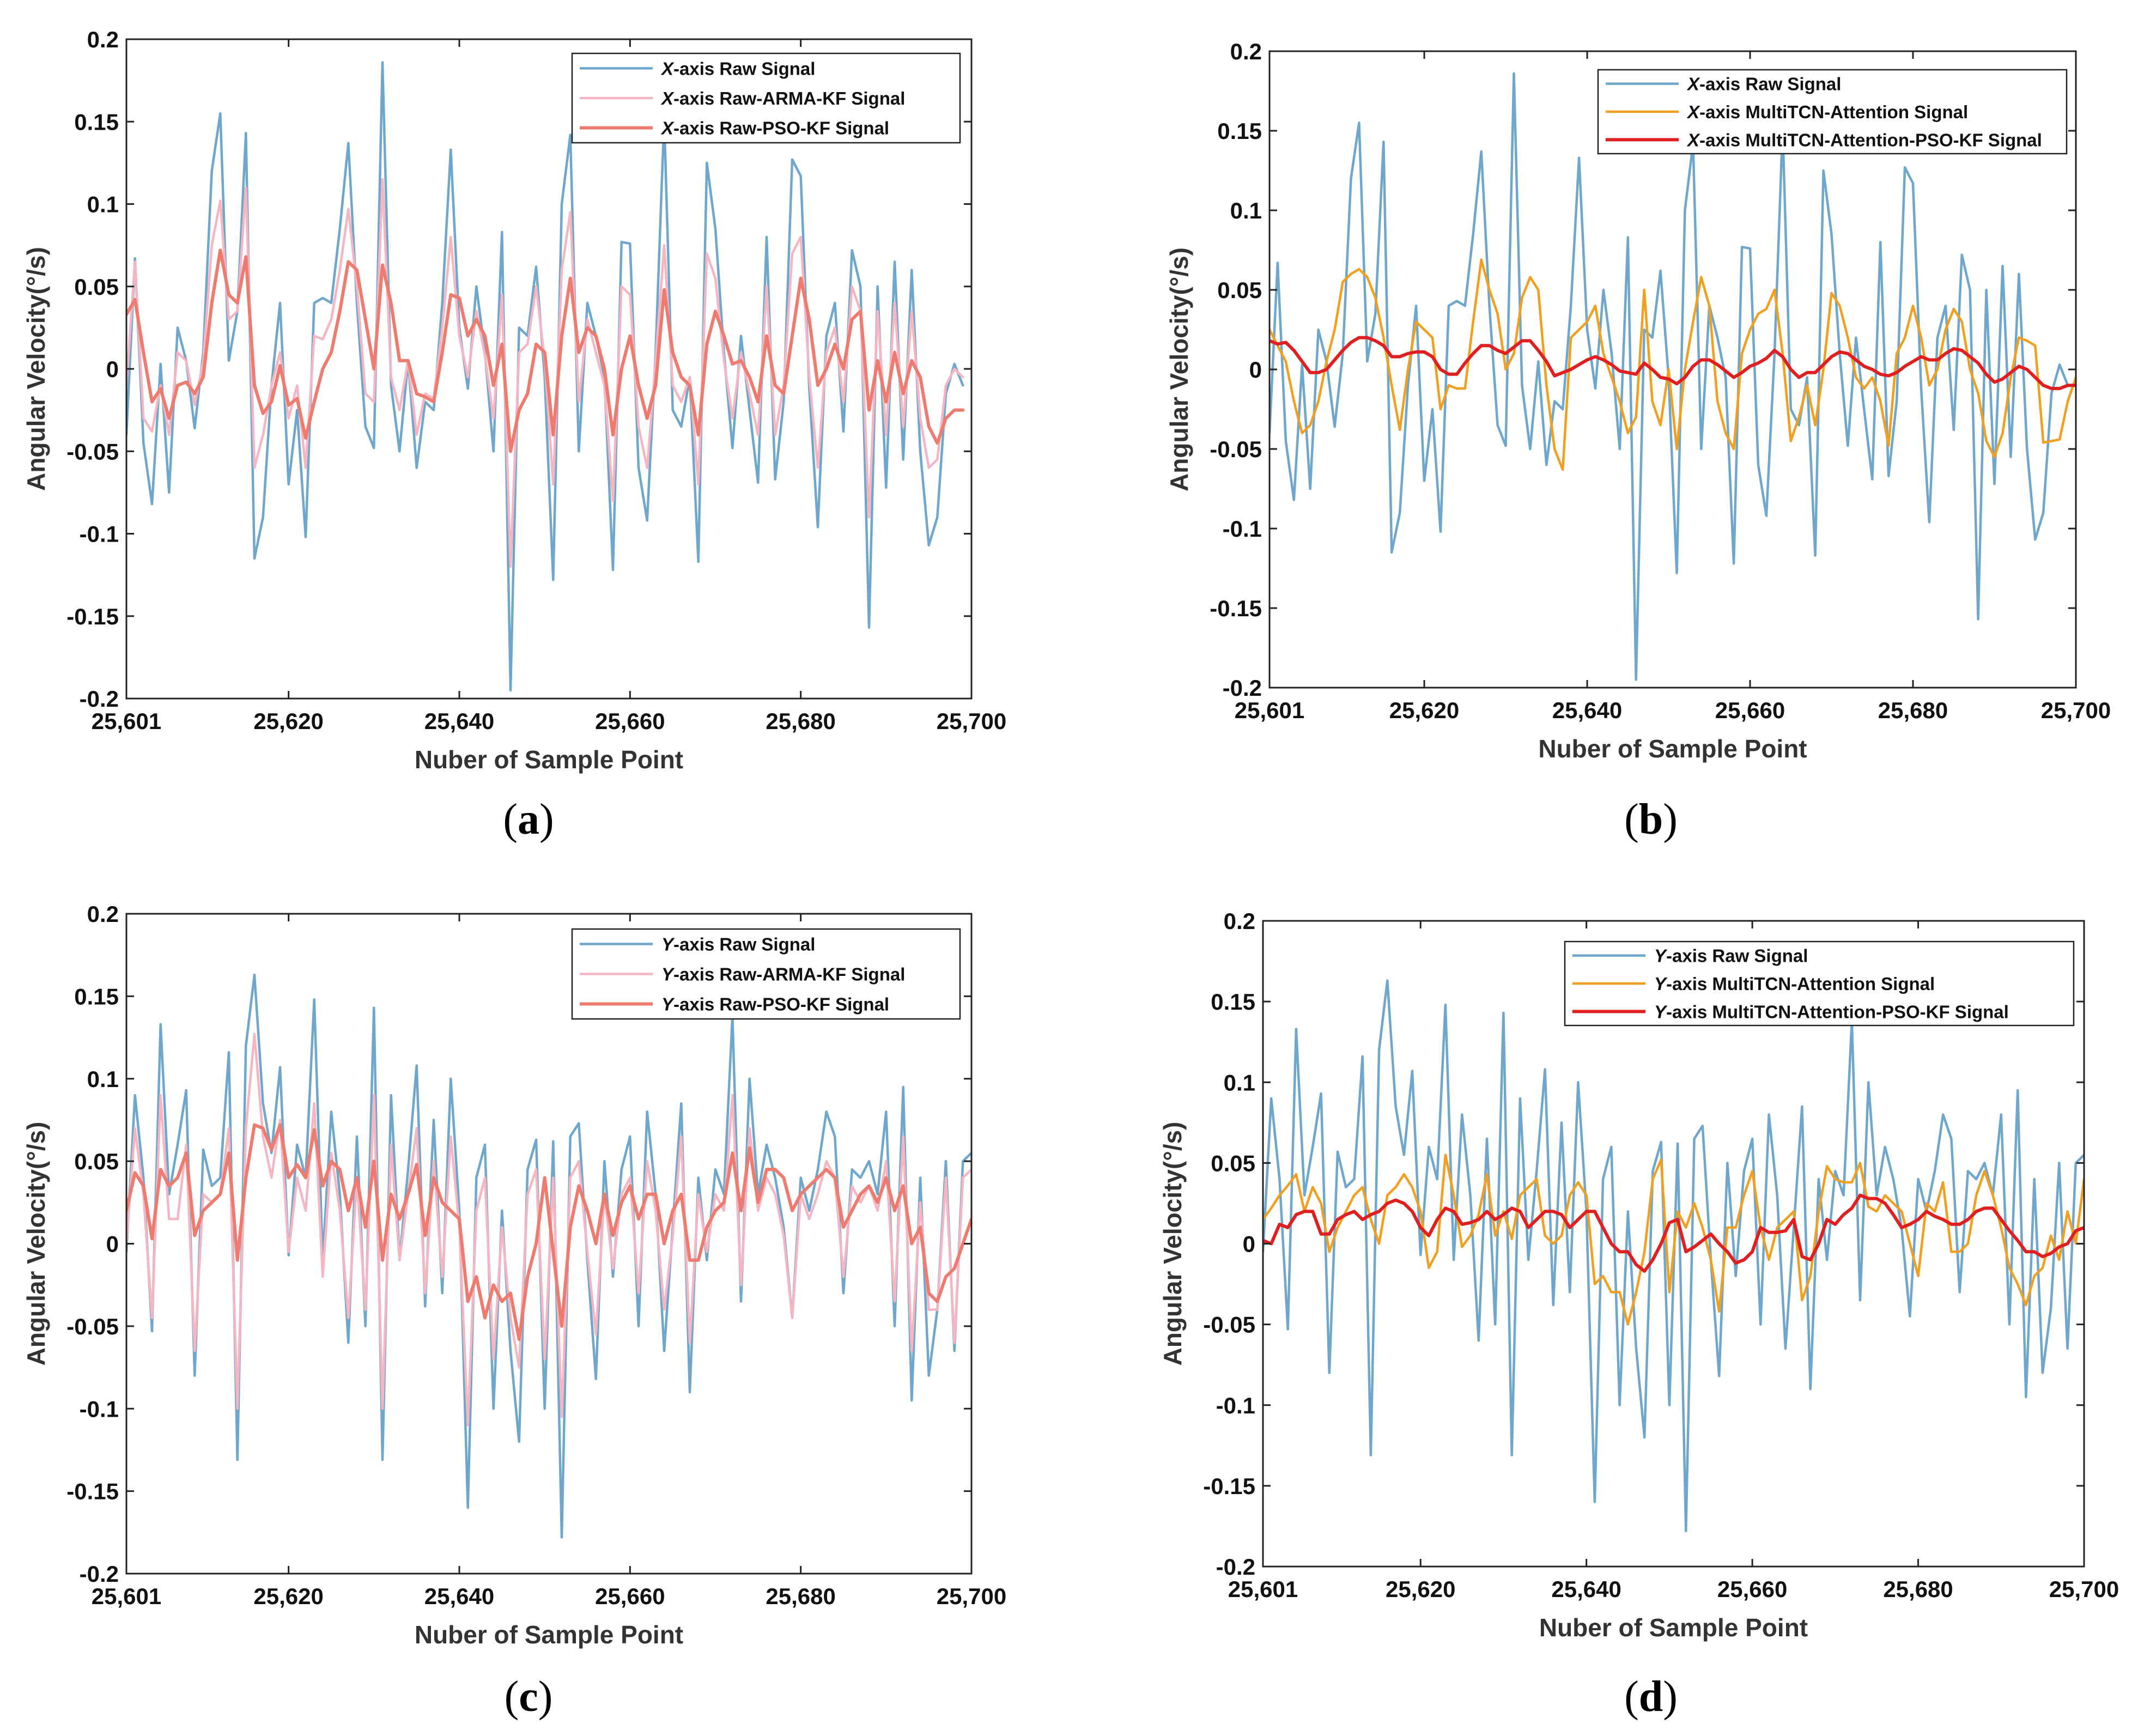 The width and height of the screenshot is (2138, 1736). I want to click on panel-label: (c), so click(529, 1697).